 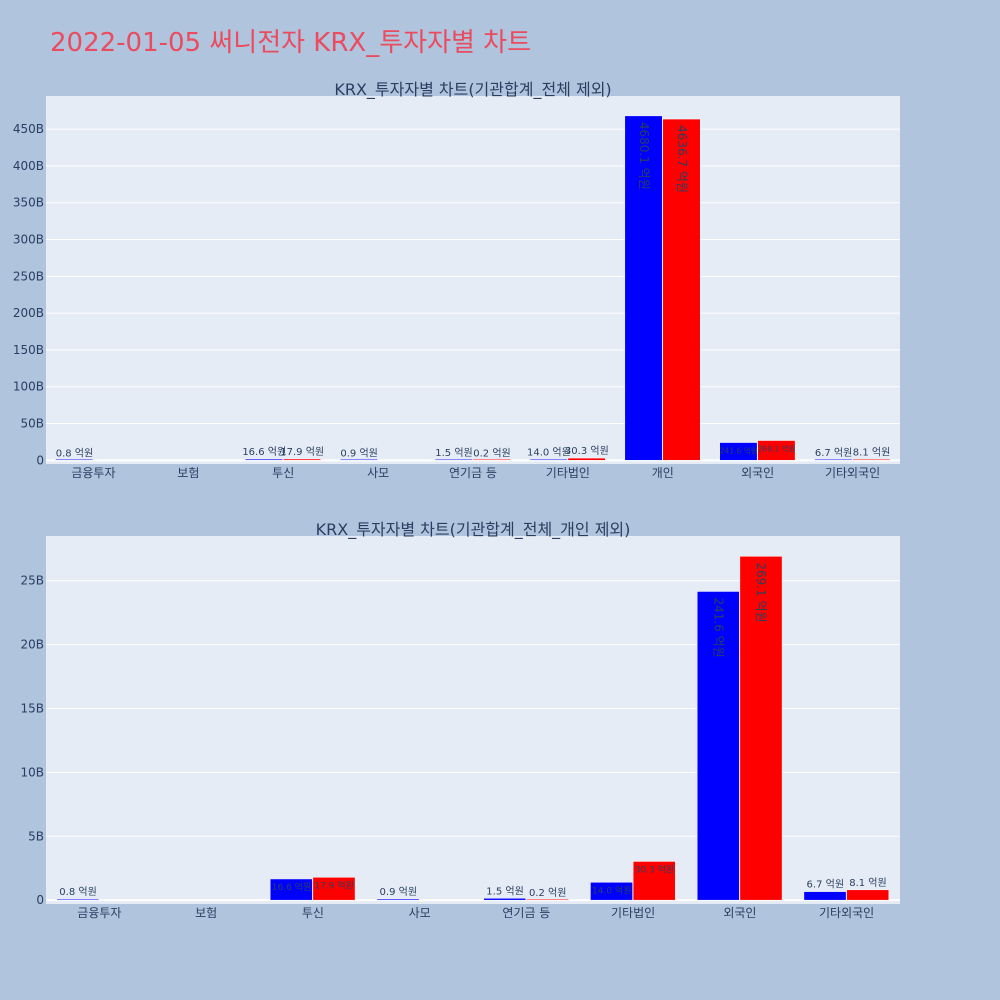 I want to click on y-tick-label: 20B, so click(x=32, y=645).